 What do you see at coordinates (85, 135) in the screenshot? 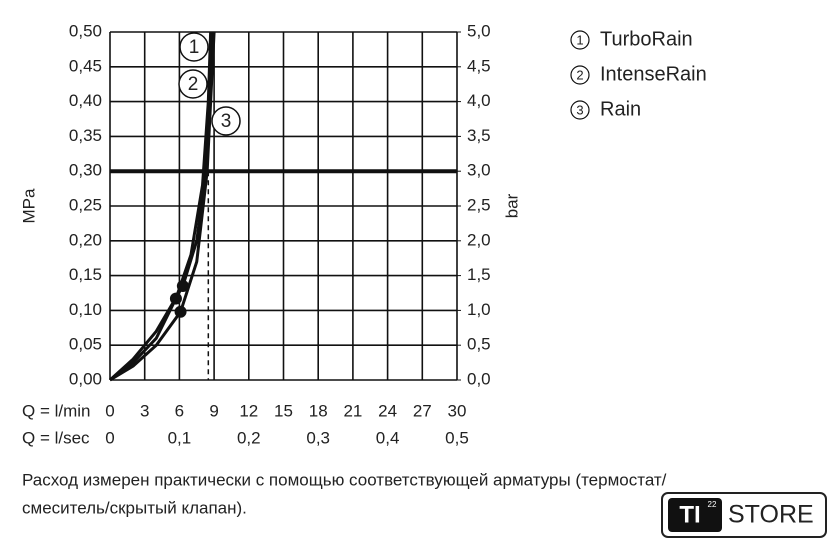
I see `y-tick-label: 0,35` at bounding box center [85, 135].